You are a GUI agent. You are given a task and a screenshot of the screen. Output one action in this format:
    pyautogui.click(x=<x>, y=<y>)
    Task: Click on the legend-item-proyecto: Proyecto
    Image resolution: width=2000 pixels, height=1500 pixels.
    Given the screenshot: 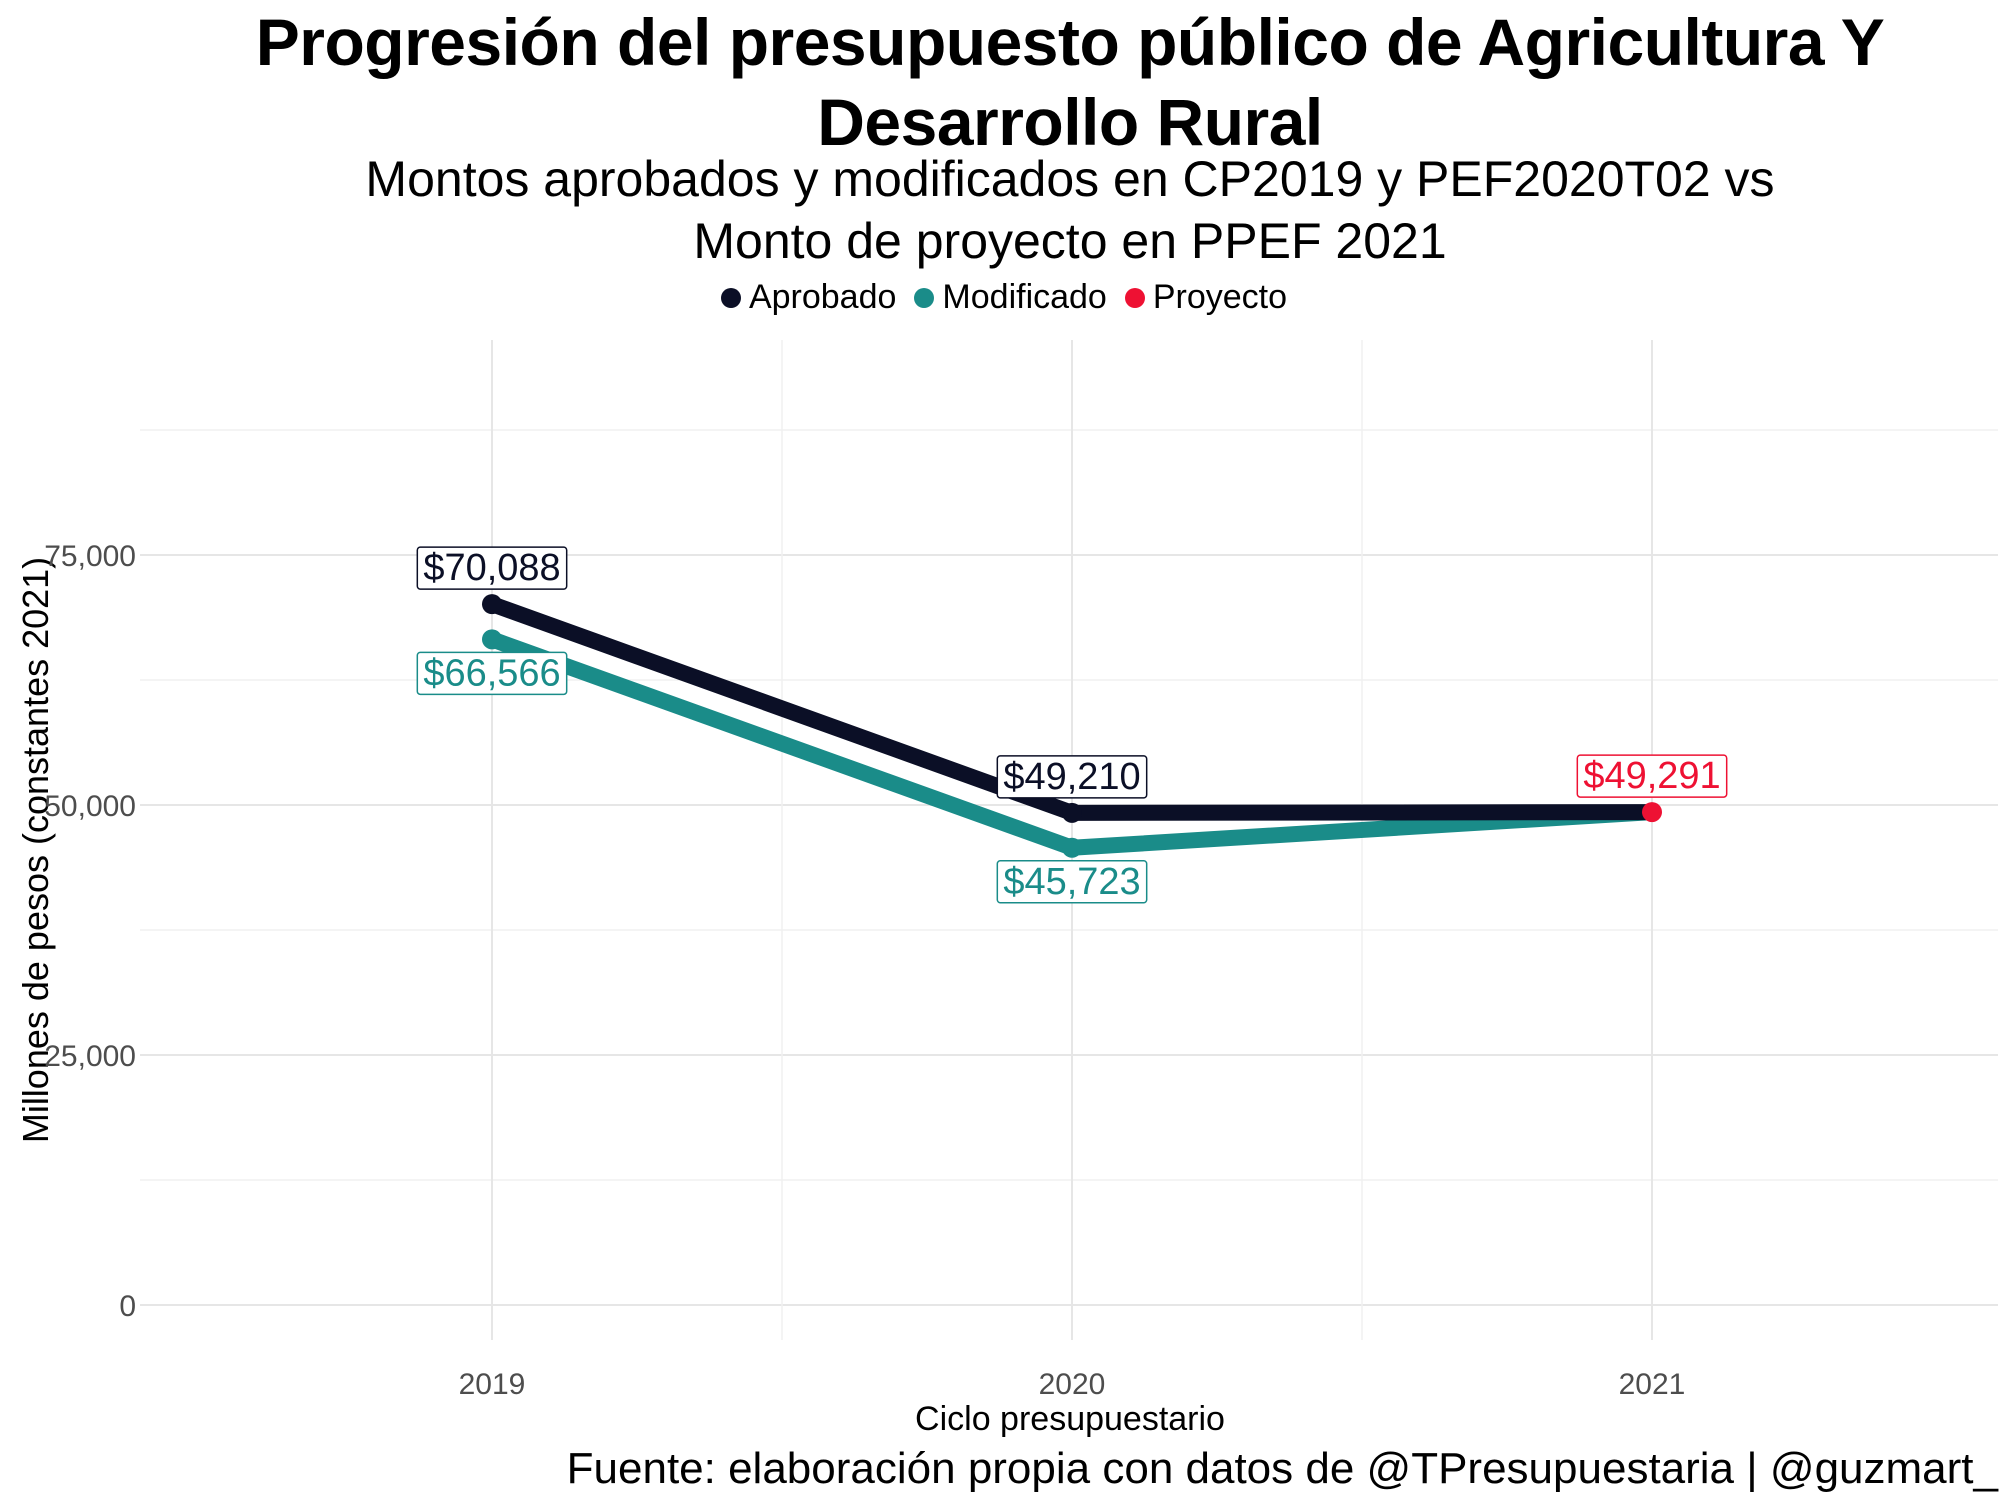 What is the action you would take?
    pyautogui.click(x=1206, y=297)
    